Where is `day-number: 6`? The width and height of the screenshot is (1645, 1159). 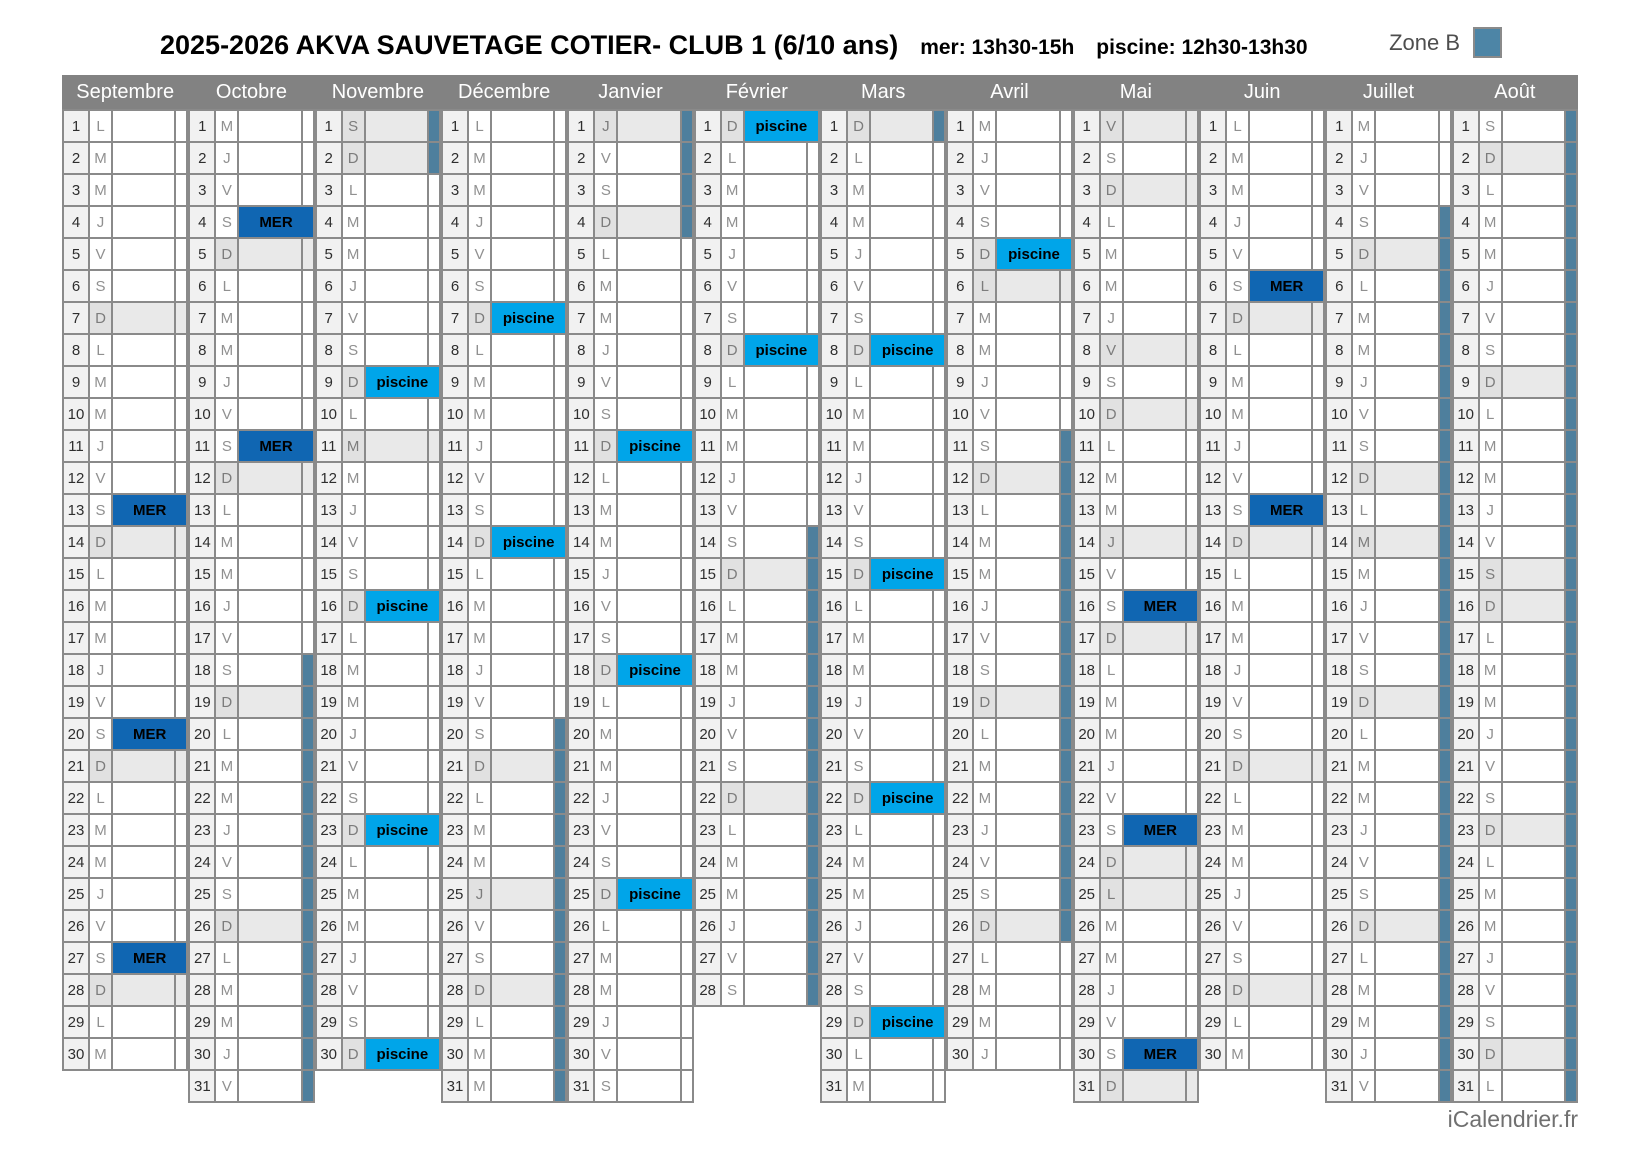 day-number: 6 is located at coordinates (1213, 286).